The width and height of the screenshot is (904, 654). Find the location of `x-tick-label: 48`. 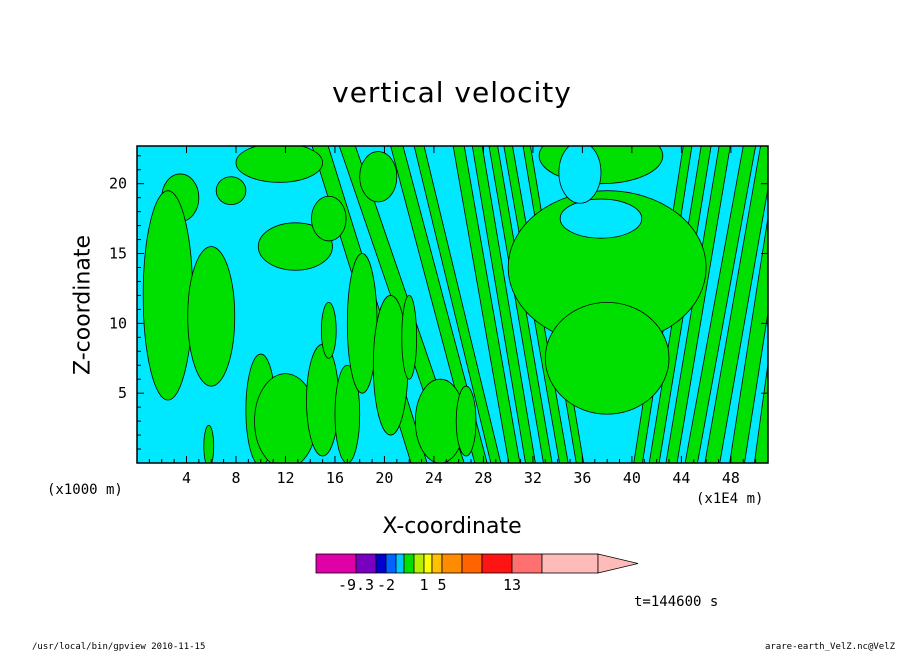

x-tick-label: 48 is located at coordinates (731, 478).